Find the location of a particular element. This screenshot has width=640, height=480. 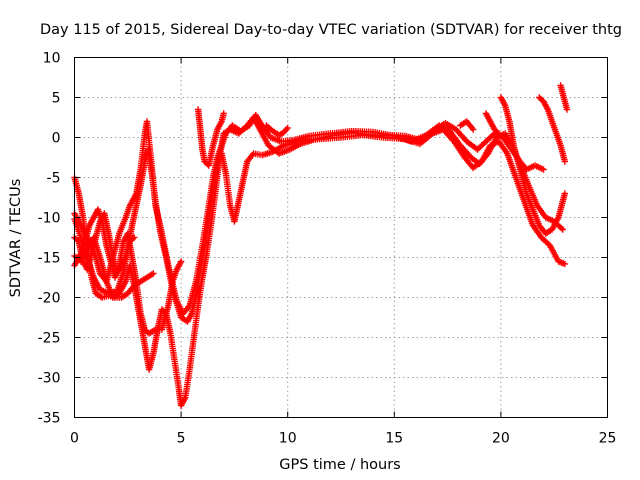

x-tick-label: 20 is located at coordinates (501, 439).